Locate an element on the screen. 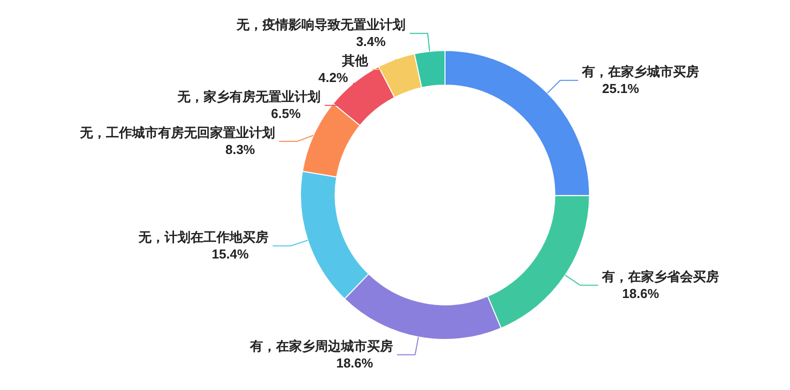 The image size is (790, 390). slice-label: 无，计划在工作地买房 is located at coordinates (203, 236).